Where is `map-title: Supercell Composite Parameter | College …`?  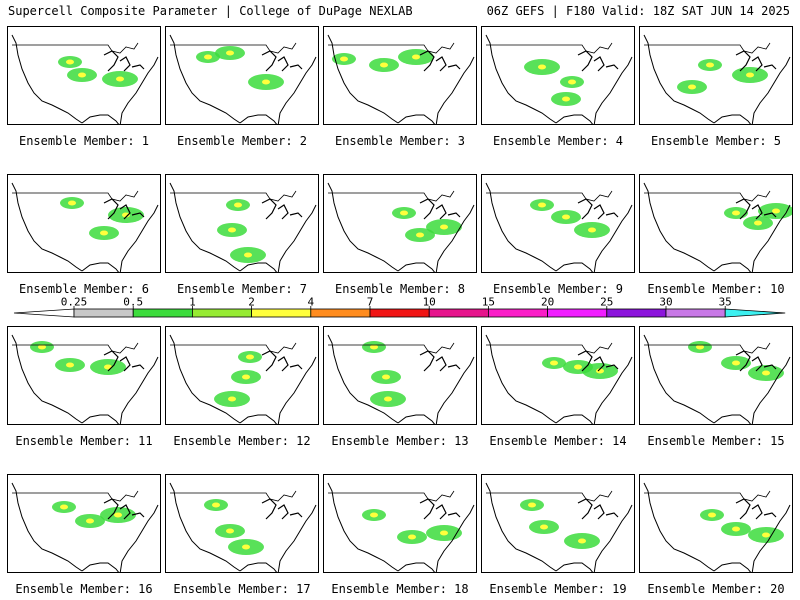 map-title: Supercell Composite Parameter | College … is located at coordinates (210, 11).